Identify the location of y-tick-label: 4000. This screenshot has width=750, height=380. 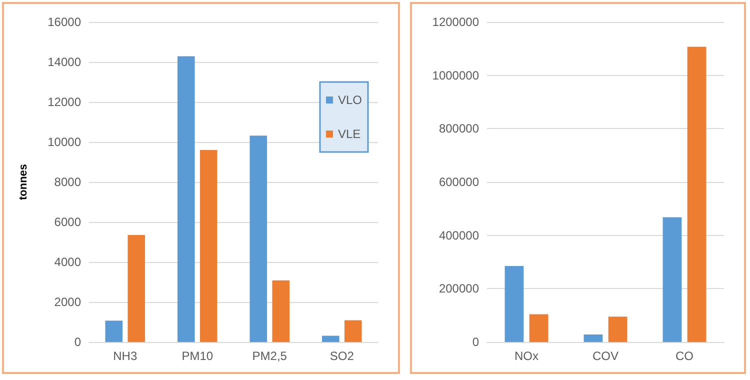
(68, 262).